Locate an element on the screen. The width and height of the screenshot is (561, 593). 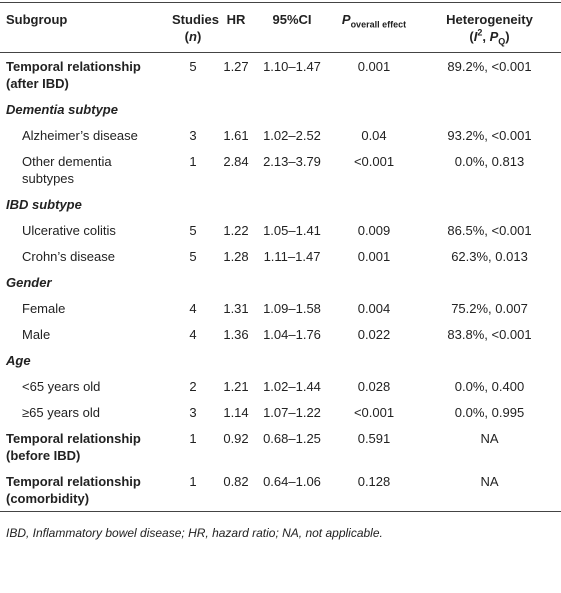
subgroup-cell: Alzheimer’s disease is located at coordinates (80, 135).